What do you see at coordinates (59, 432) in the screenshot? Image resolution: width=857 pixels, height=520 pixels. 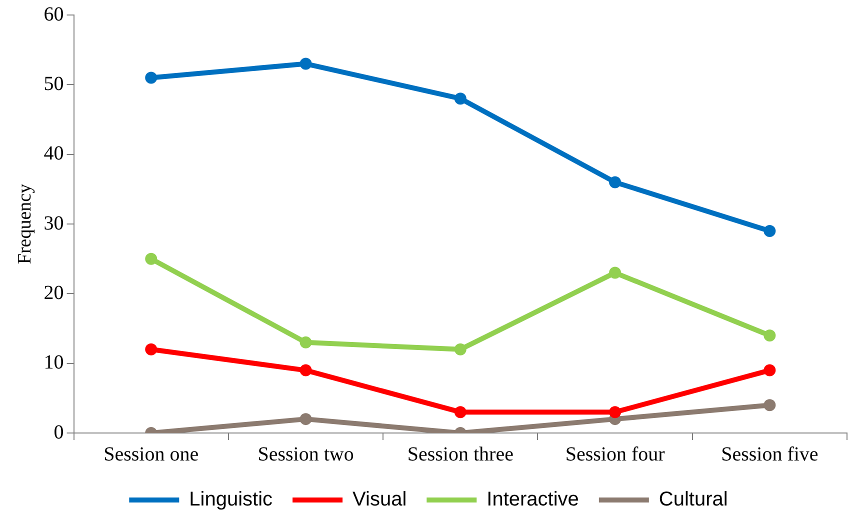 I see `y-tick-label: 0` at bounding box center [59, 432].